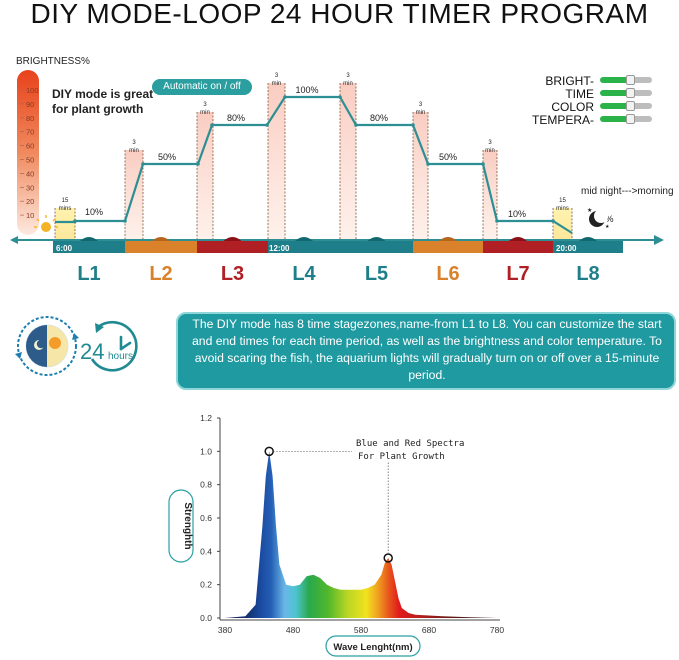 The image size is (679, 660). Describe the element at coordinates (206, 618) in the screenshot. I see `y-tick-label: 0.0` at that location.